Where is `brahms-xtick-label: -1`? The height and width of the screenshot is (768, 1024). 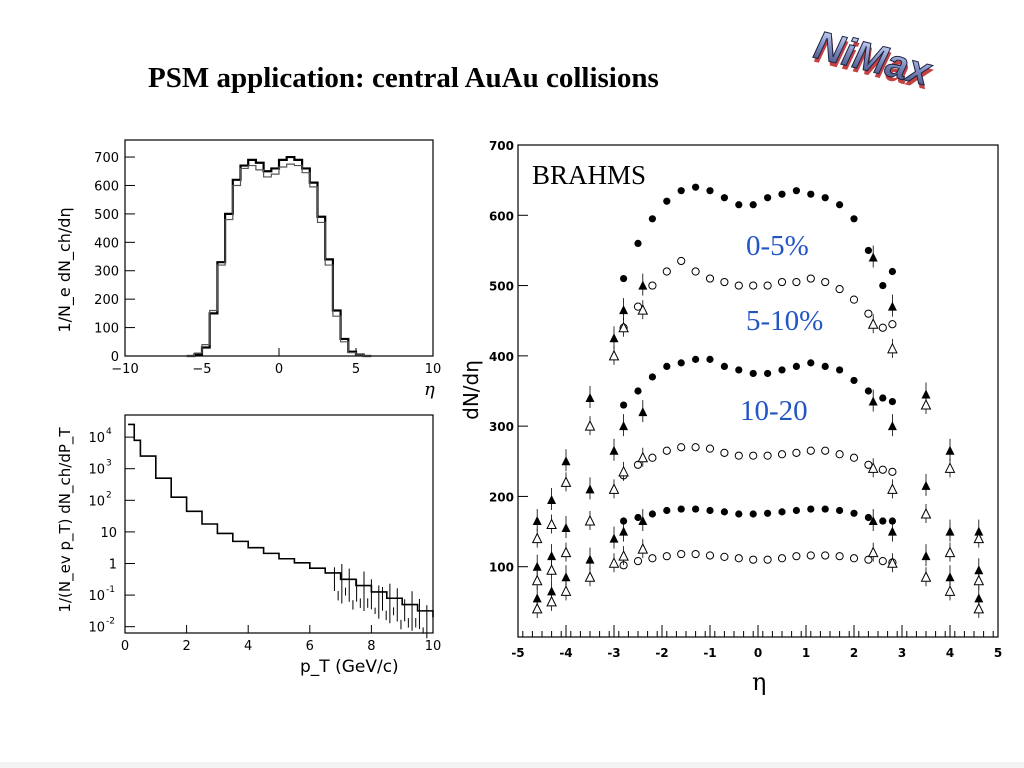
brahms-xtick-label: -1 is located at coordinates (709, 653).